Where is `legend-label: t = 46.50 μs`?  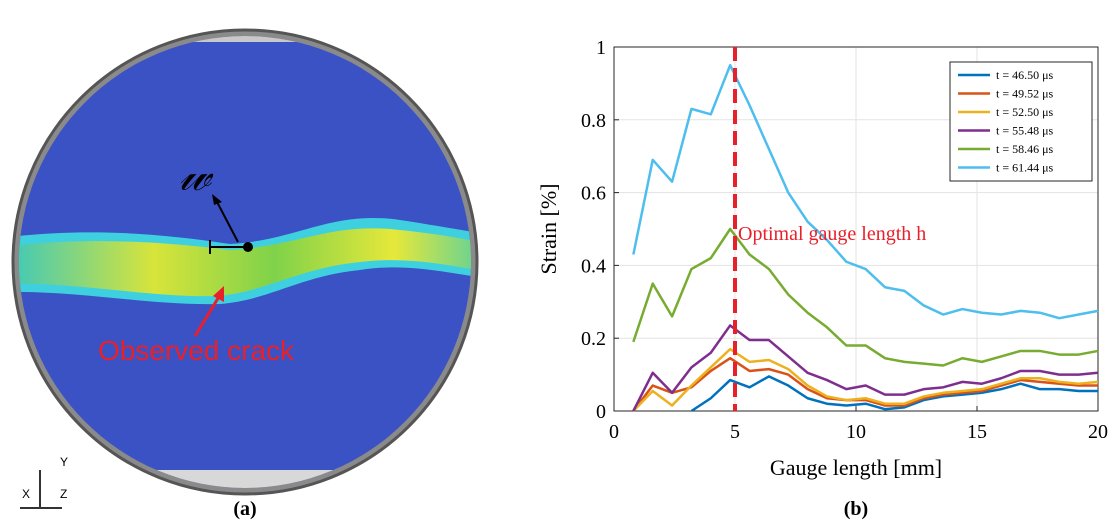
legend-label: t = 46.50 μs is located at coordinates (1025, 75).